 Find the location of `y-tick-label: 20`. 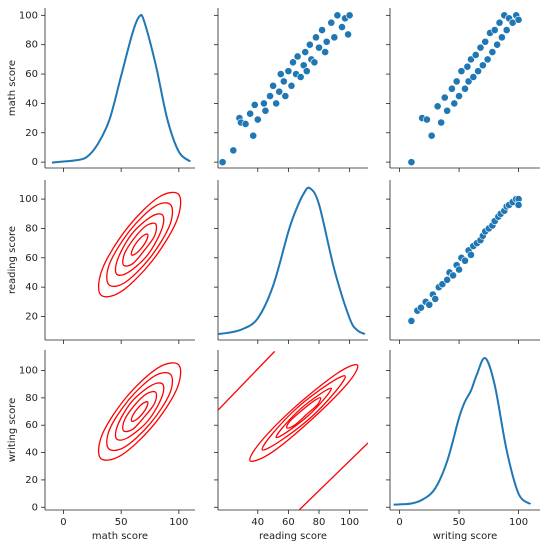

y-tick-label: 20 is located at coordinates (31, 133).